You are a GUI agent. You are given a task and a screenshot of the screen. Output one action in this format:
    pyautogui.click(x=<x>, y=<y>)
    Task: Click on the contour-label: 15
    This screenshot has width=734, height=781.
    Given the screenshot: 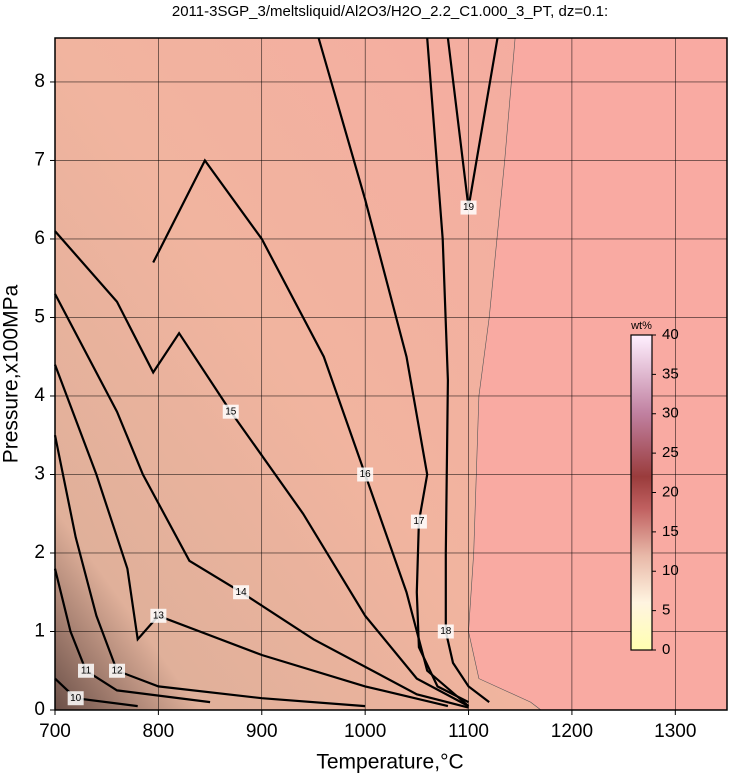 What is the action you would take?
    pyautogui.click(x=231, y=411)
    